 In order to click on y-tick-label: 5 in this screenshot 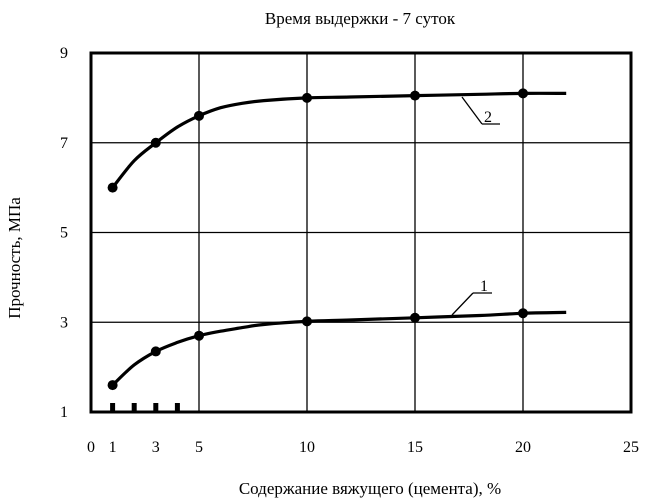, I will do `click(64, 233)`.